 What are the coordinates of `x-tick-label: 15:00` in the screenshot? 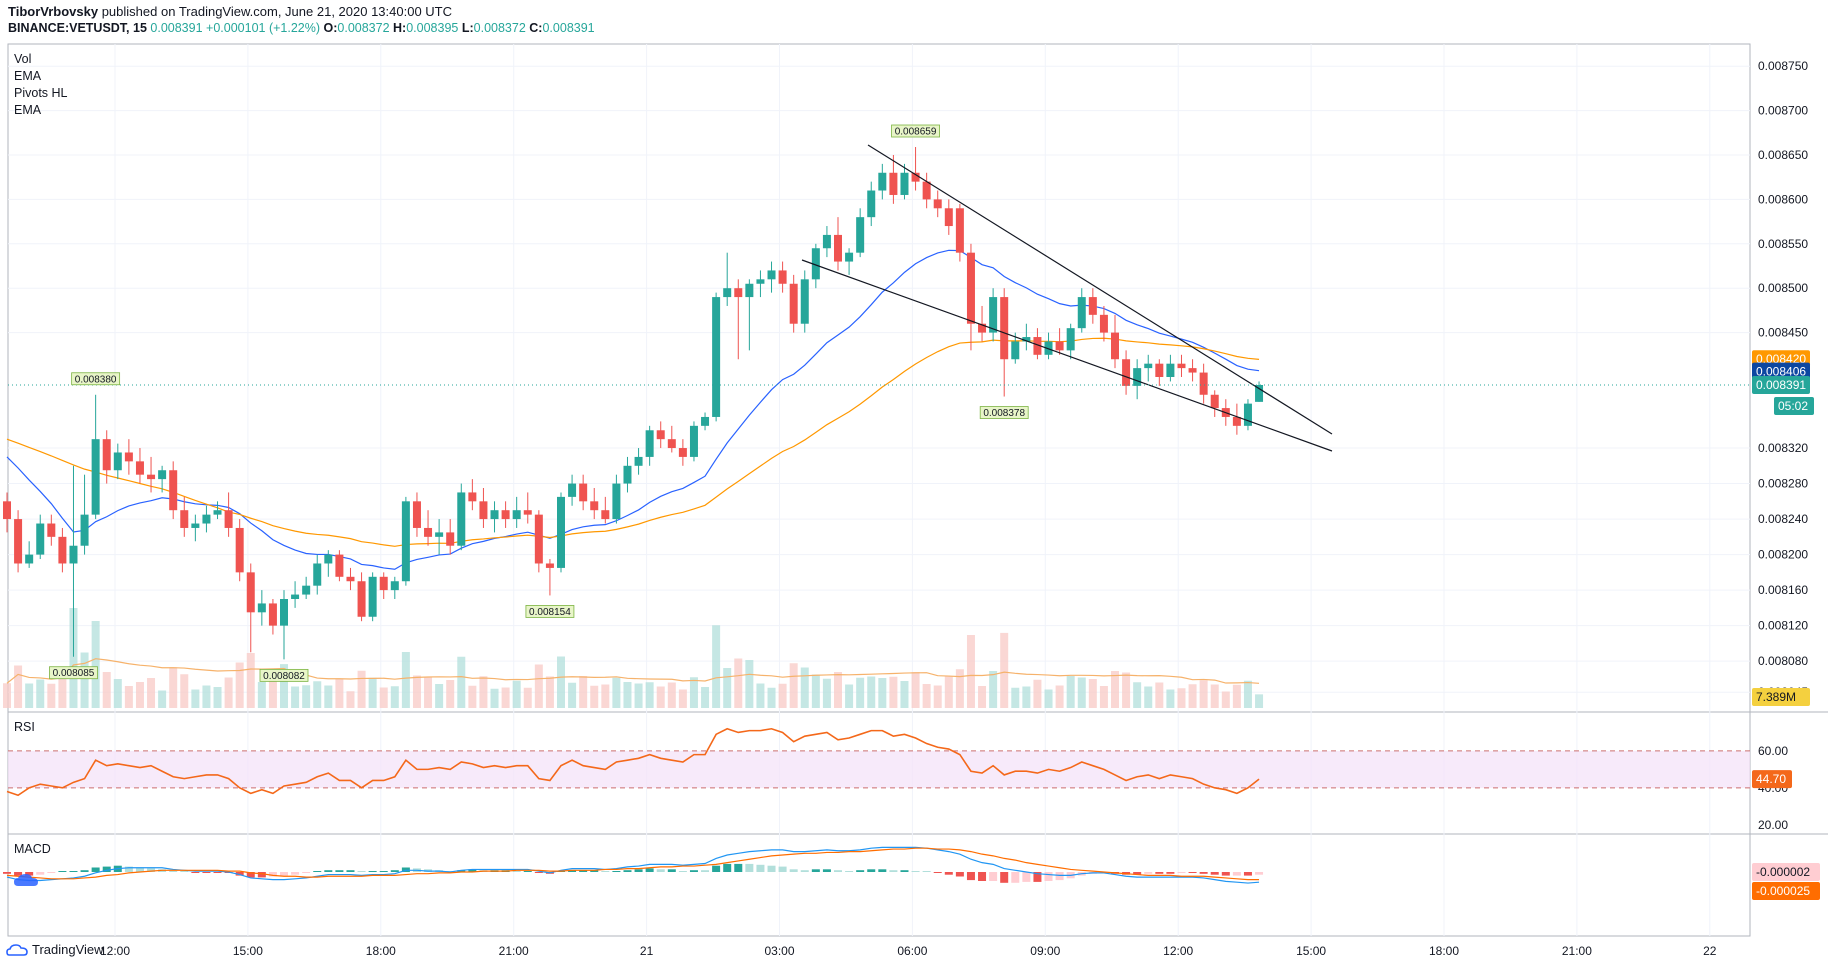 It's located at (1311, 951).